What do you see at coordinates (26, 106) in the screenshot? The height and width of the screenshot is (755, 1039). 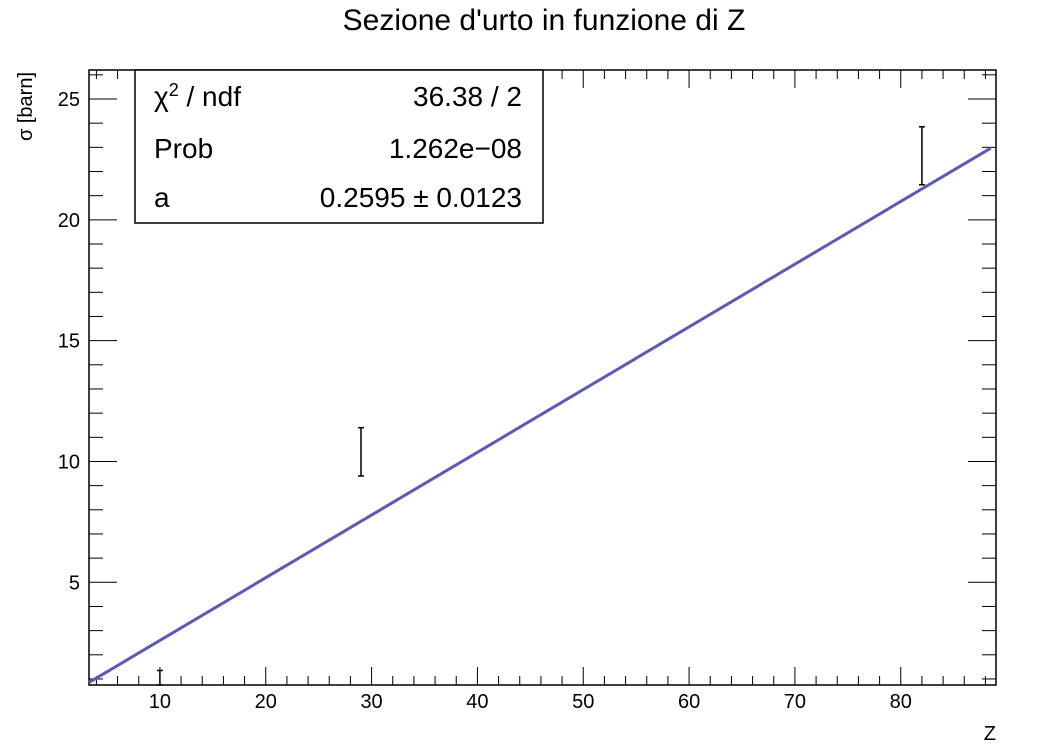 I see `y-axis-label: σ [barn]` at bounding box center [26, 106].